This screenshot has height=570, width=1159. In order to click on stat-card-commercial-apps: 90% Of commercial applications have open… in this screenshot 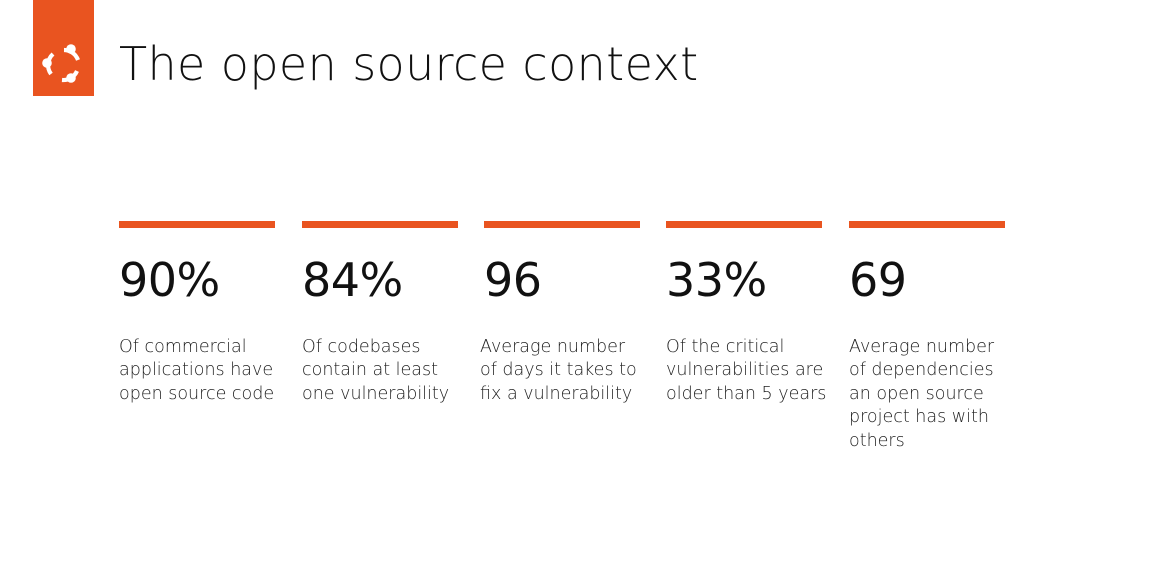, I will do `click(199, 313)`.